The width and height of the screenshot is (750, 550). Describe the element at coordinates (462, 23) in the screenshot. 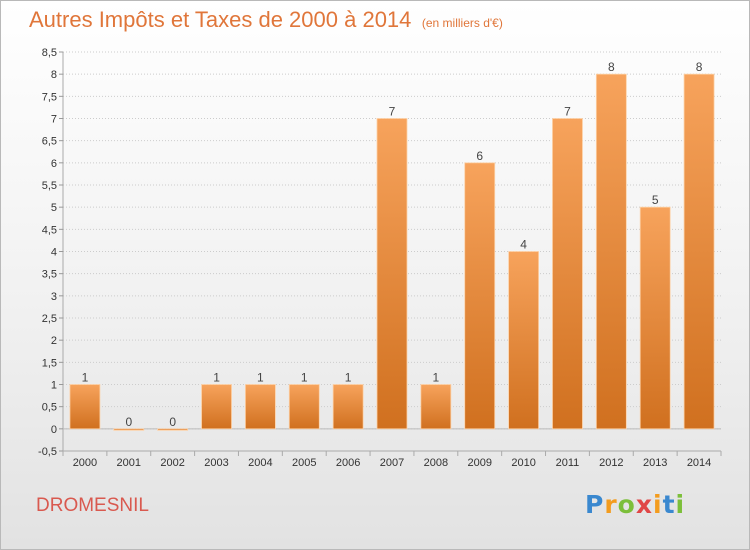

I see `chart-title-unit: (en milliers d'€)` at that location.